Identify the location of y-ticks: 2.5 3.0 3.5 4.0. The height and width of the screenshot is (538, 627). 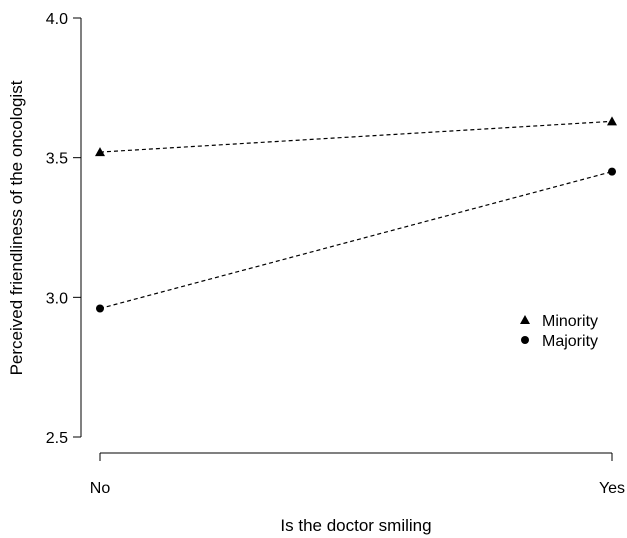
(63, 229).